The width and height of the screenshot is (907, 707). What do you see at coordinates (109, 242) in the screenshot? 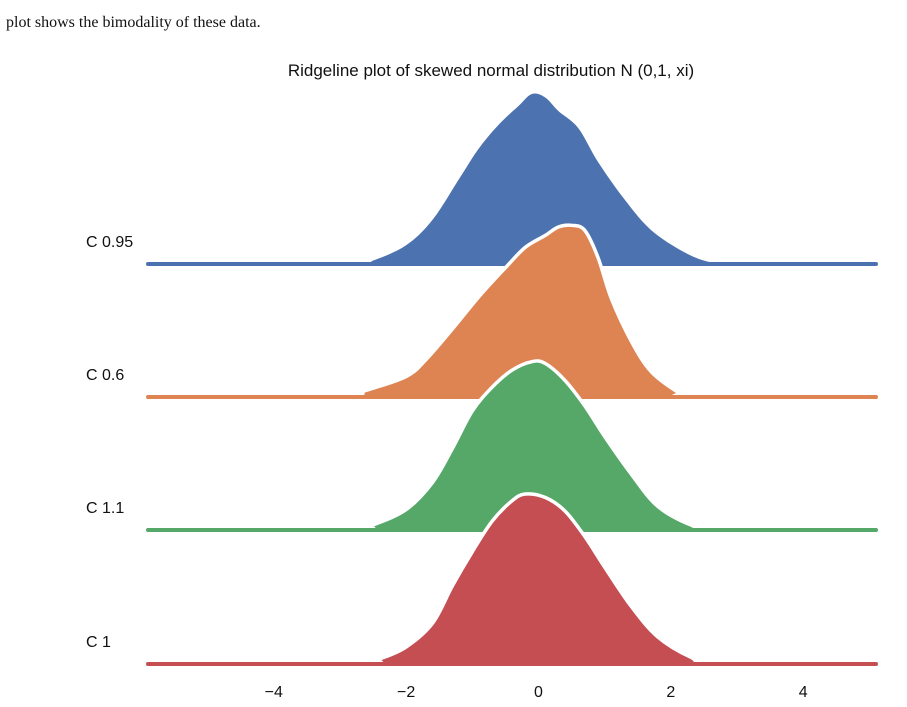
I see `ridge-label: C 0.95` at bounding box center [109, 242].